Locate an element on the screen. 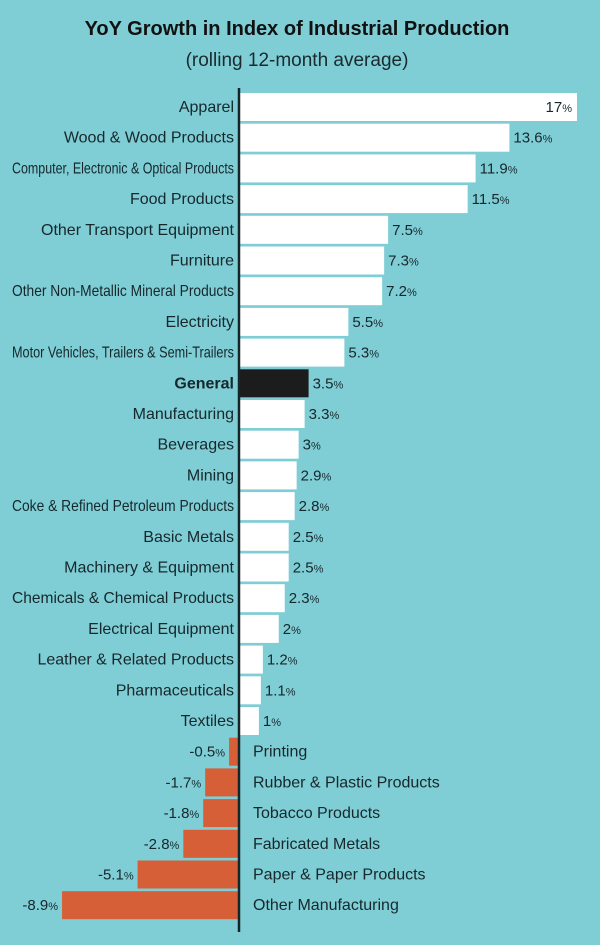  category-label: General is located at coordinates (204, 383).